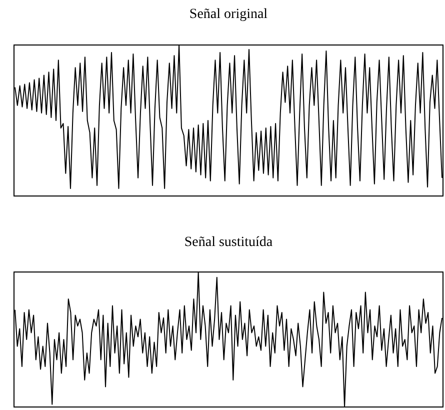  I want to click on chart-title: Señal original, so click(228, 14).